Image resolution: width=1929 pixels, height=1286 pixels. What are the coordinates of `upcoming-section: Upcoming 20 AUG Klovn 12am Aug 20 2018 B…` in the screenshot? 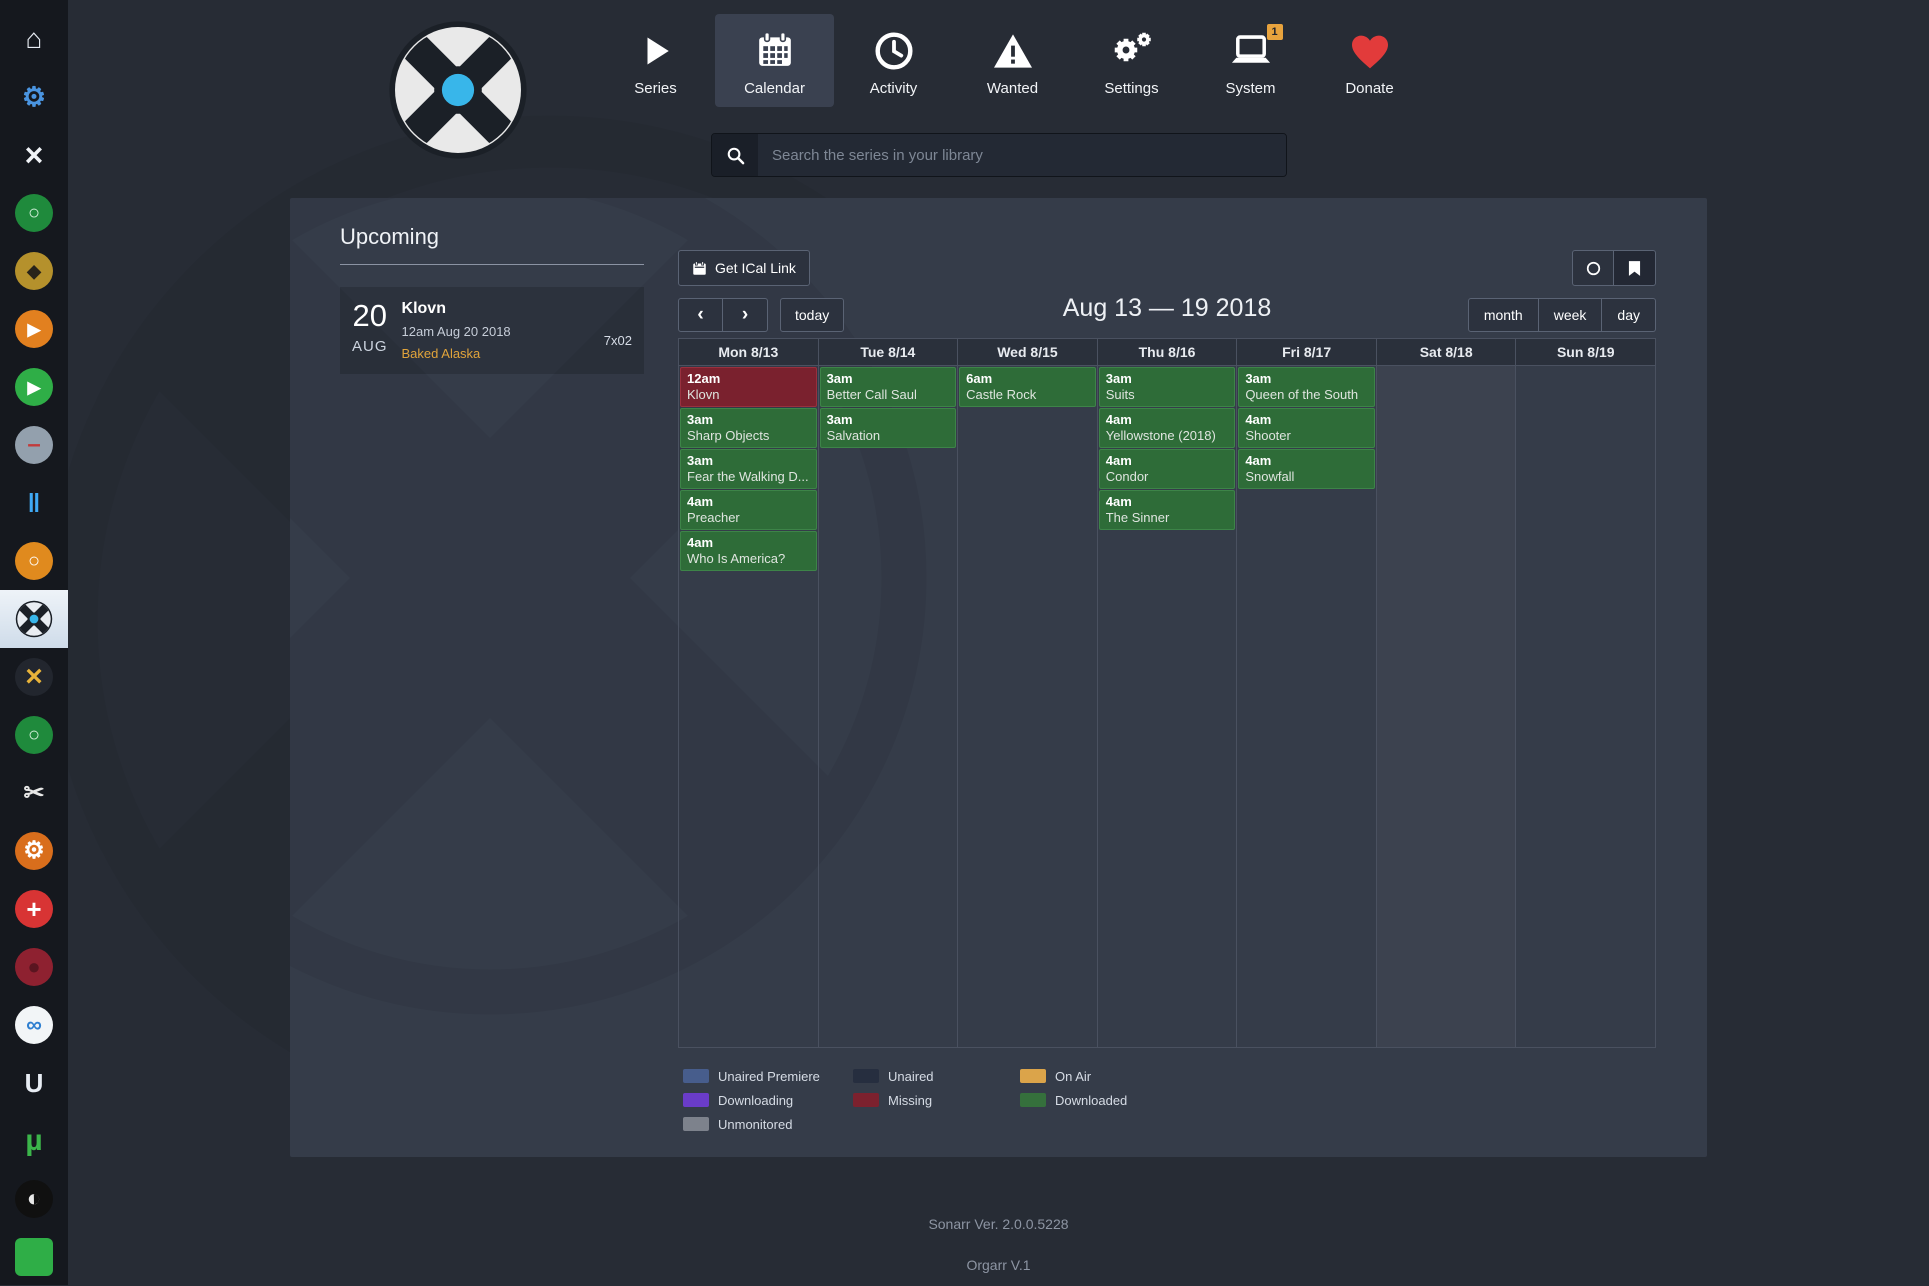 It's located at (492, 299).